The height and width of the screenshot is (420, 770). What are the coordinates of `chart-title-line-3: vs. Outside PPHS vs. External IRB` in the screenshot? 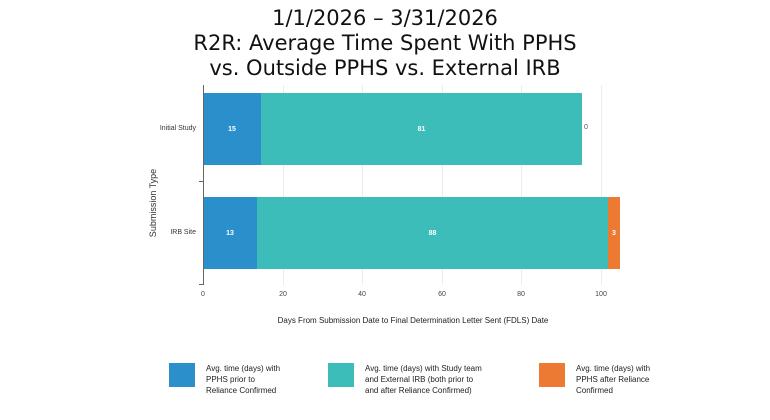 It's located at (385, 68).